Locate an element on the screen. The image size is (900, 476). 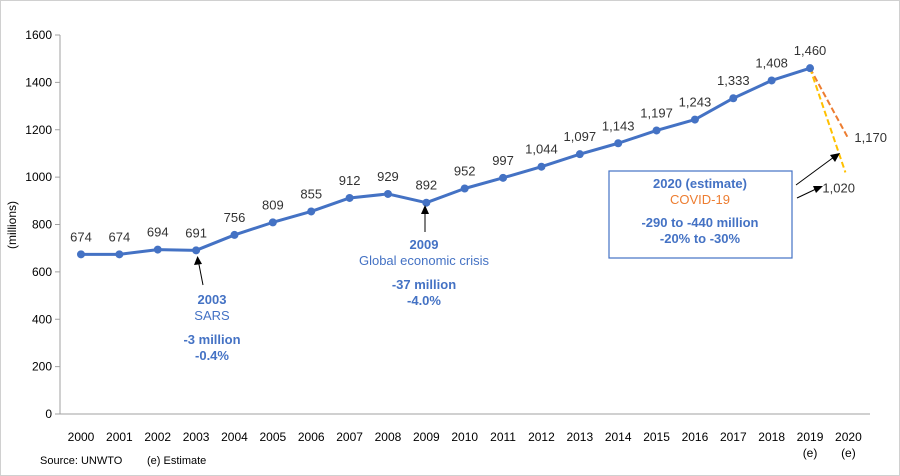
y-tick-label: 0 is located at coordinates (48, 414).